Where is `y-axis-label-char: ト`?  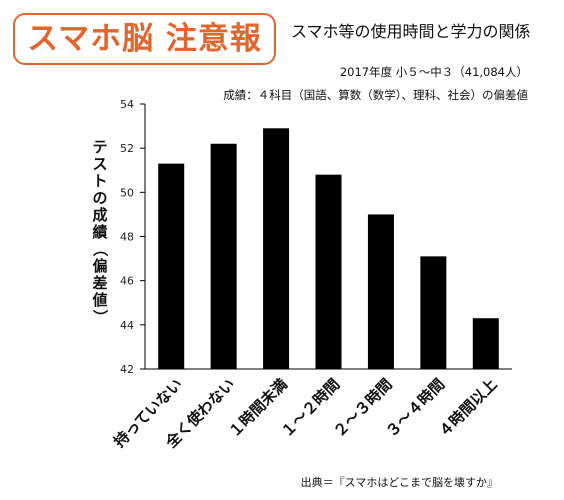 y-axis-label-char: ト is located at coordinates (99, 181).